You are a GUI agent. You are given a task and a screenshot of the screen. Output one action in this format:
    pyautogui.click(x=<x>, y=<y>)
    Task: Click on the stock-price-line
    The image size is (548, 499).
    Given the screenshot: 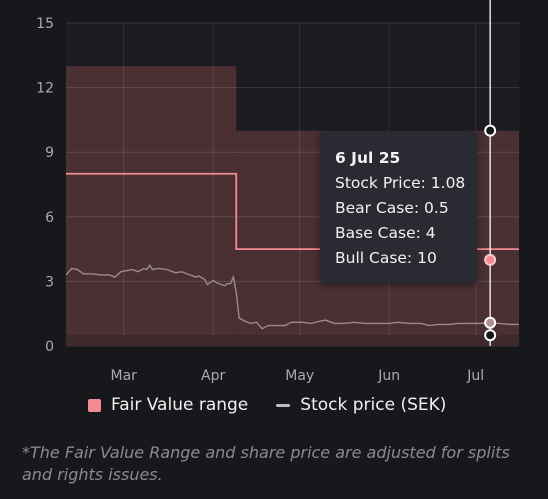 What is the action you would take?
    pyautogui.click(x=292, y=296)
    